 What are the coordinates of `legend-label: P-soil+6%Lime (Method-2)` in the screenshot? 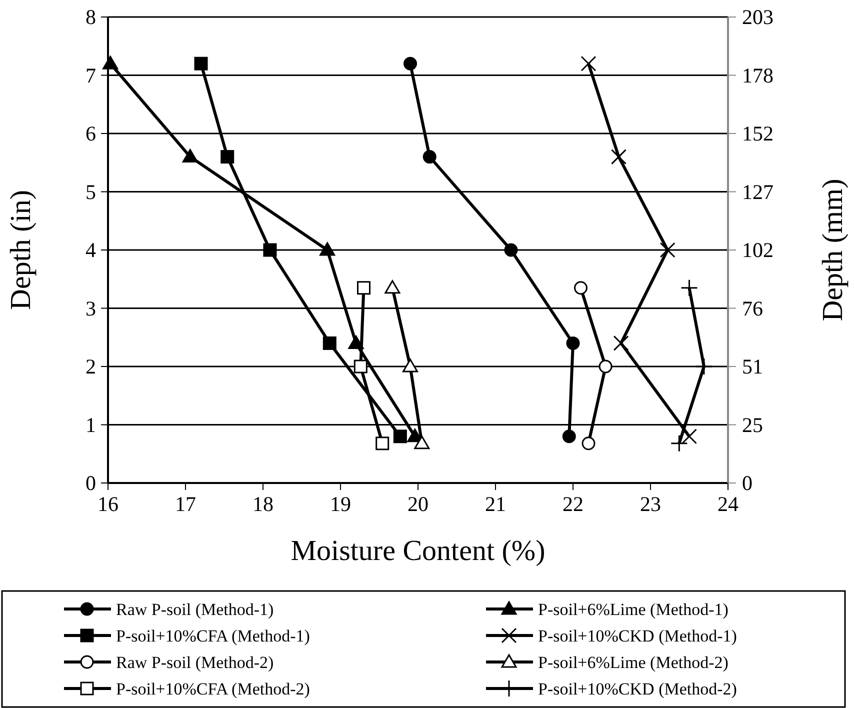 It's located at (633, 662).